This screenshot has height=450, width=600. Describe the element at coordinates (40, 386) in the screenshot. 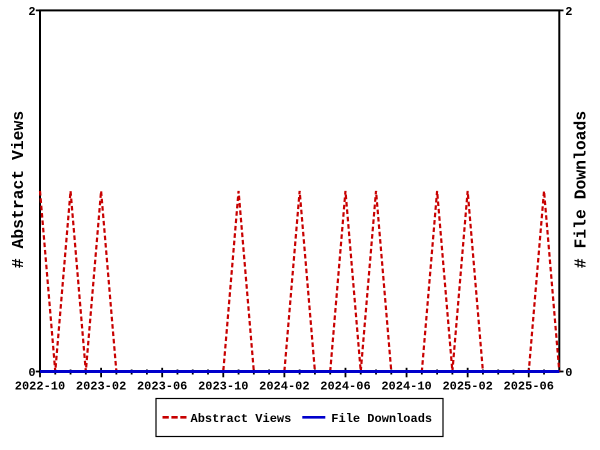

I see `svg-text: 2022-10` at that location.